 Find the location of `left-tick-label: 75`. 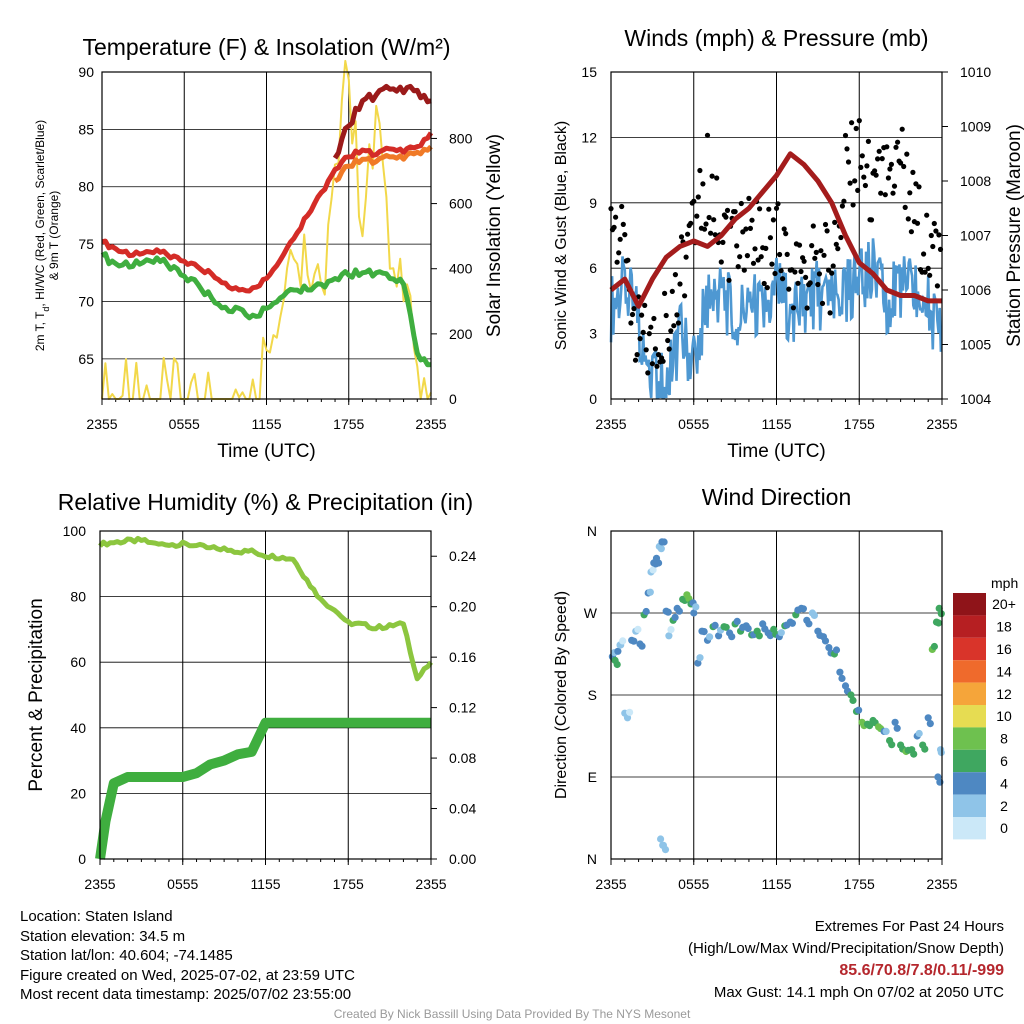

left-tick-label: 75 is located at coordinates (86, 244).